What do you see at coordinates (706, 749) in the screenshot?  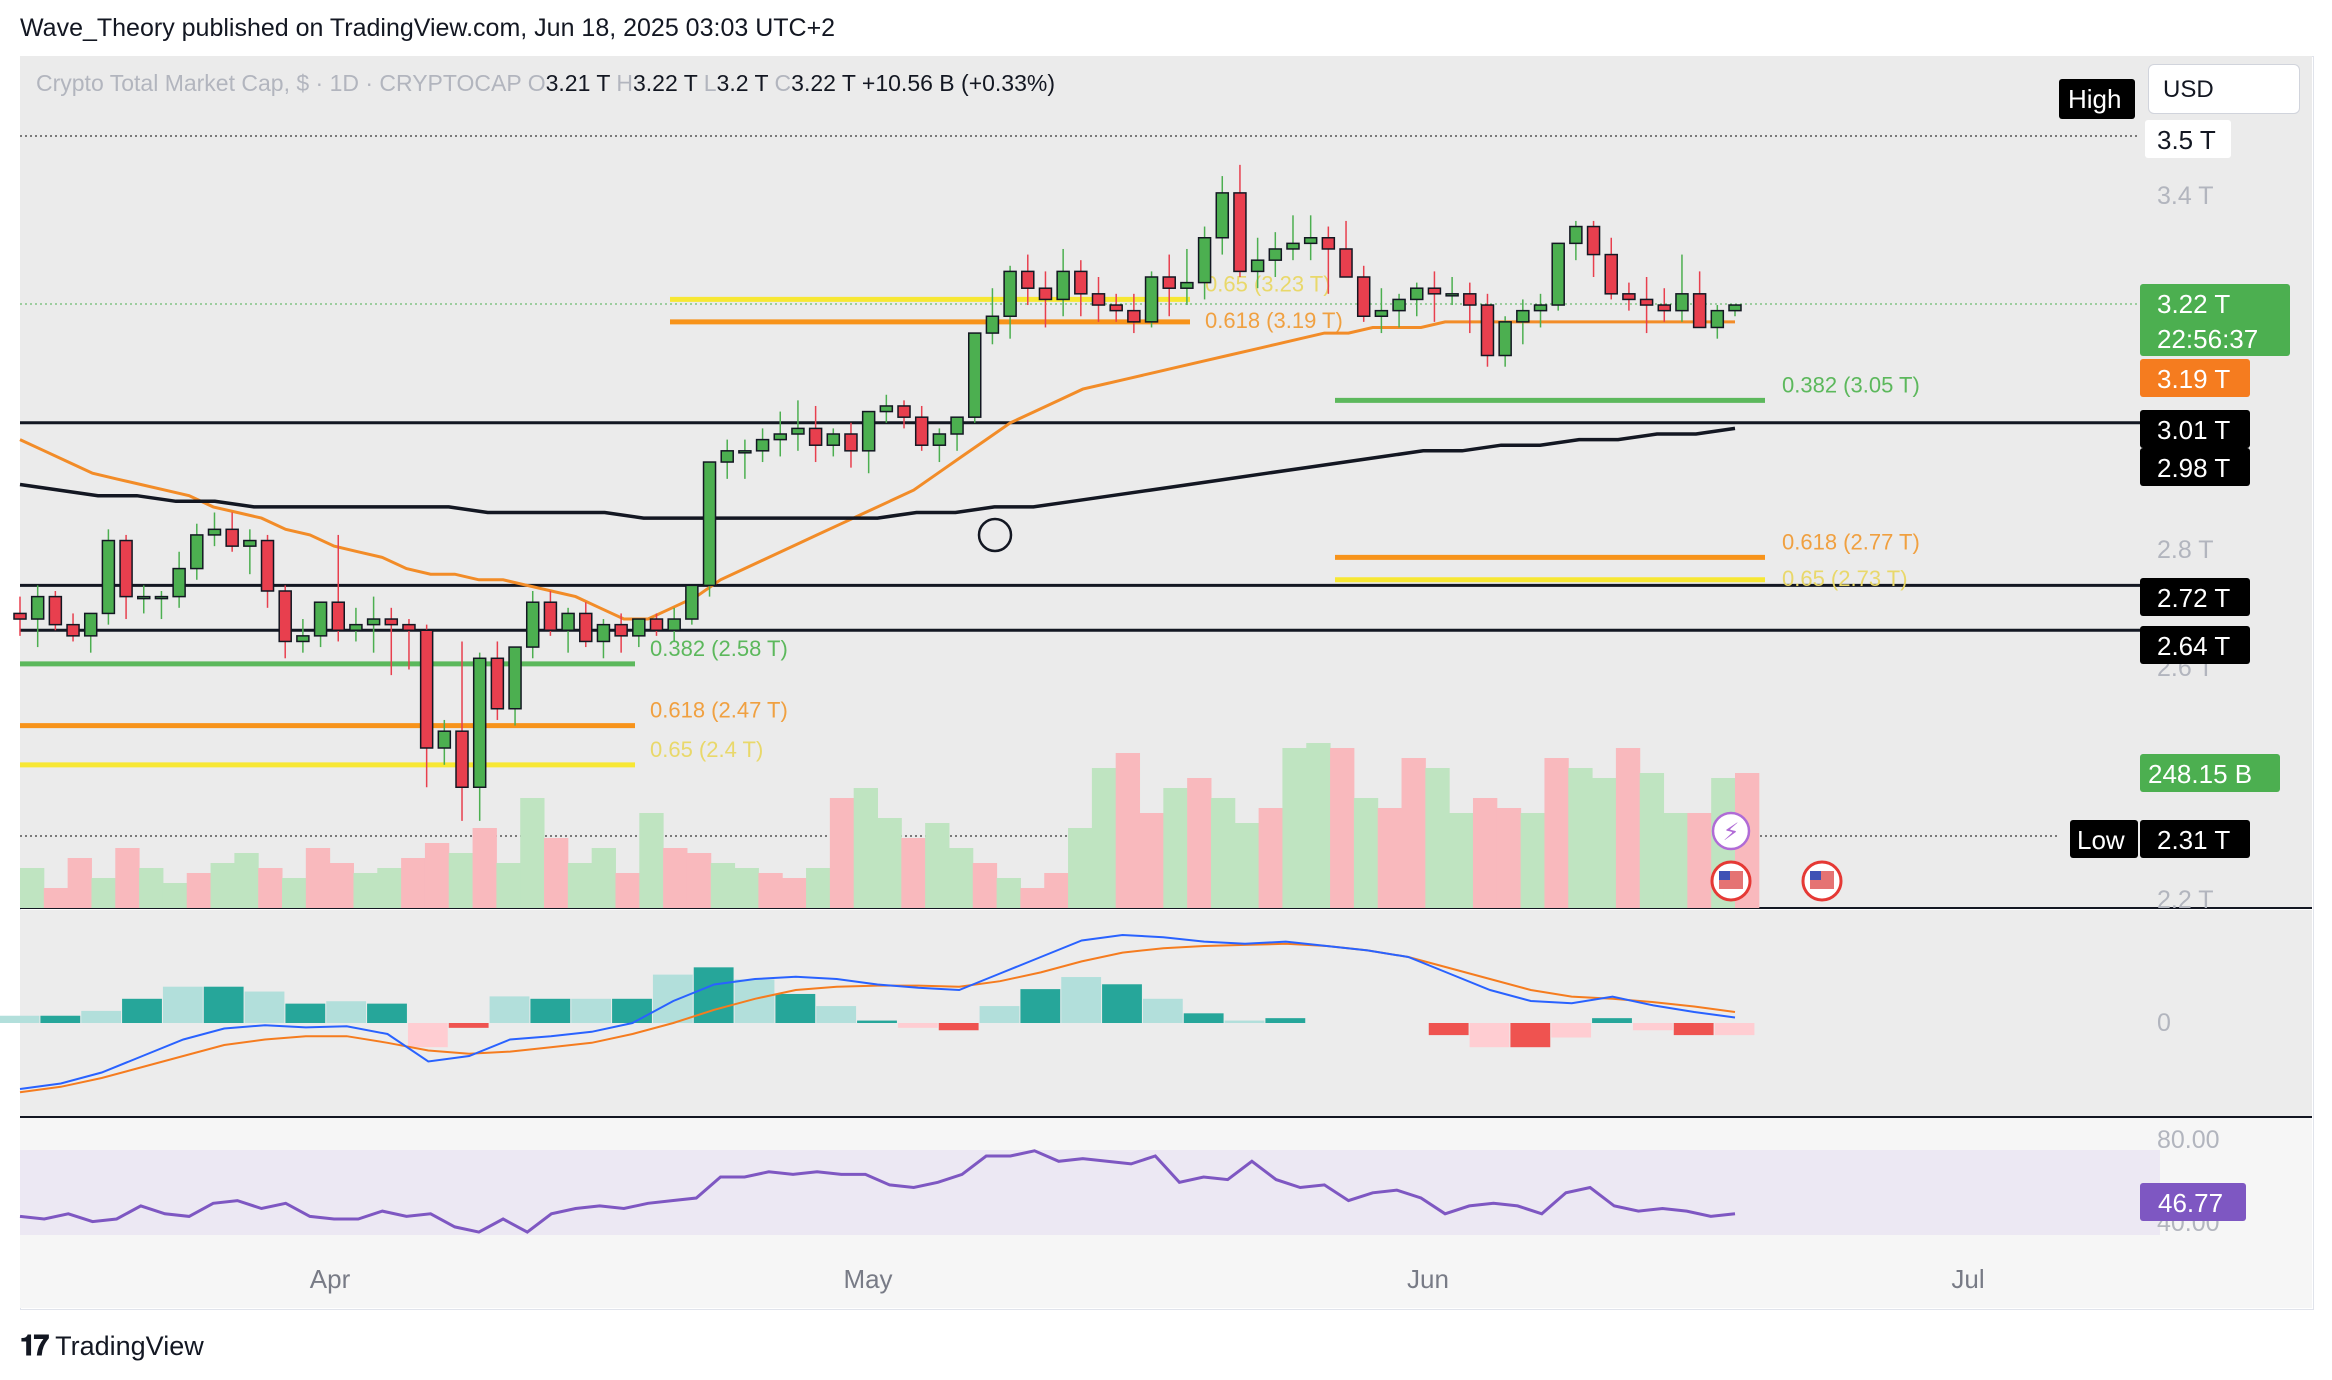 I see `fib-level-label: 0.65 (2.4 T)` at bounding box center [706, 749].